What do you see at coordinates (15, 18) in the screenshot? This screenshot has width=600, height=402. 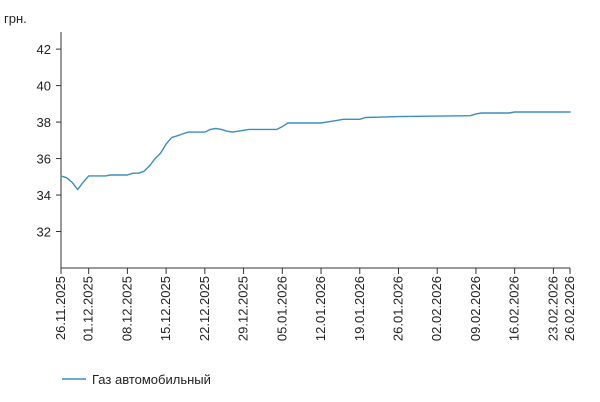 I see `y-axis-unit-label: грн.` at bounding box center [15, 18].